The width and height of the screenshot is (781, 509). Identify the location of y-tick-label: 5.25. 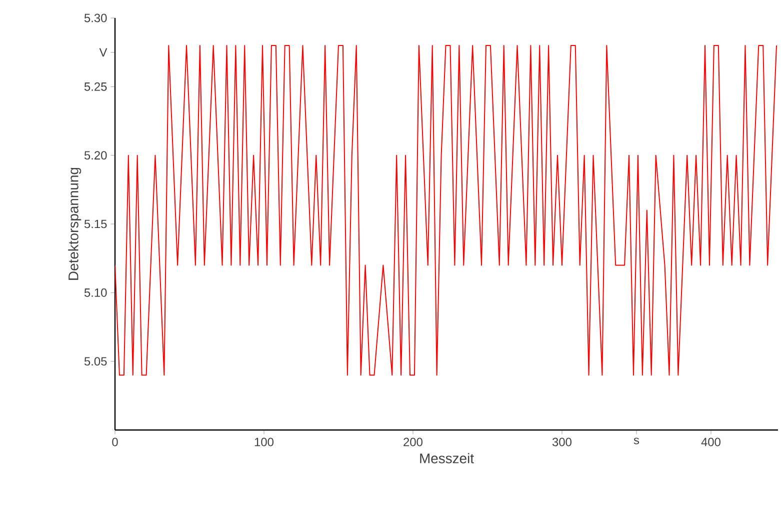
(95, 86).